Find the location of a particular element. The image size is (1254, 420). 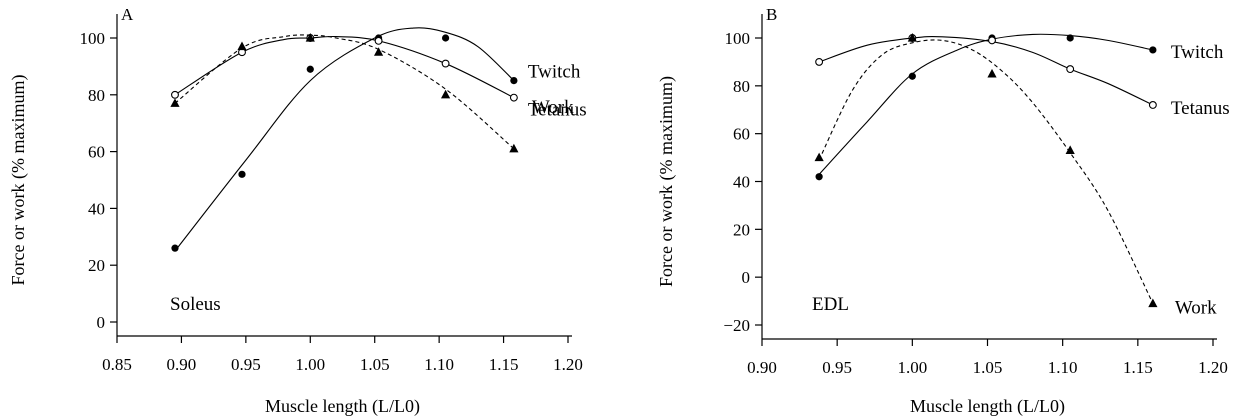

muscle-label: Soleus is located at coordinates (195, 304).